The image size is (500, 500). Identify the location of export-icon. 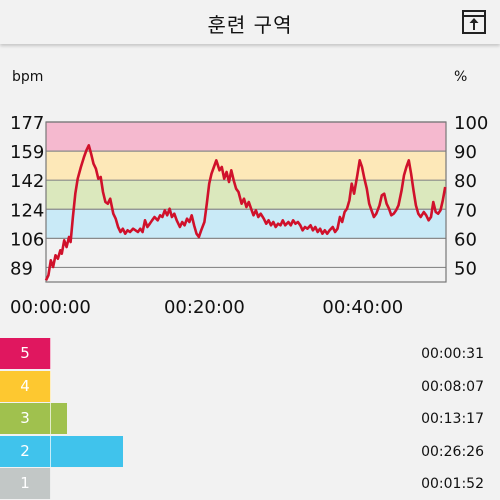
(474, 22).